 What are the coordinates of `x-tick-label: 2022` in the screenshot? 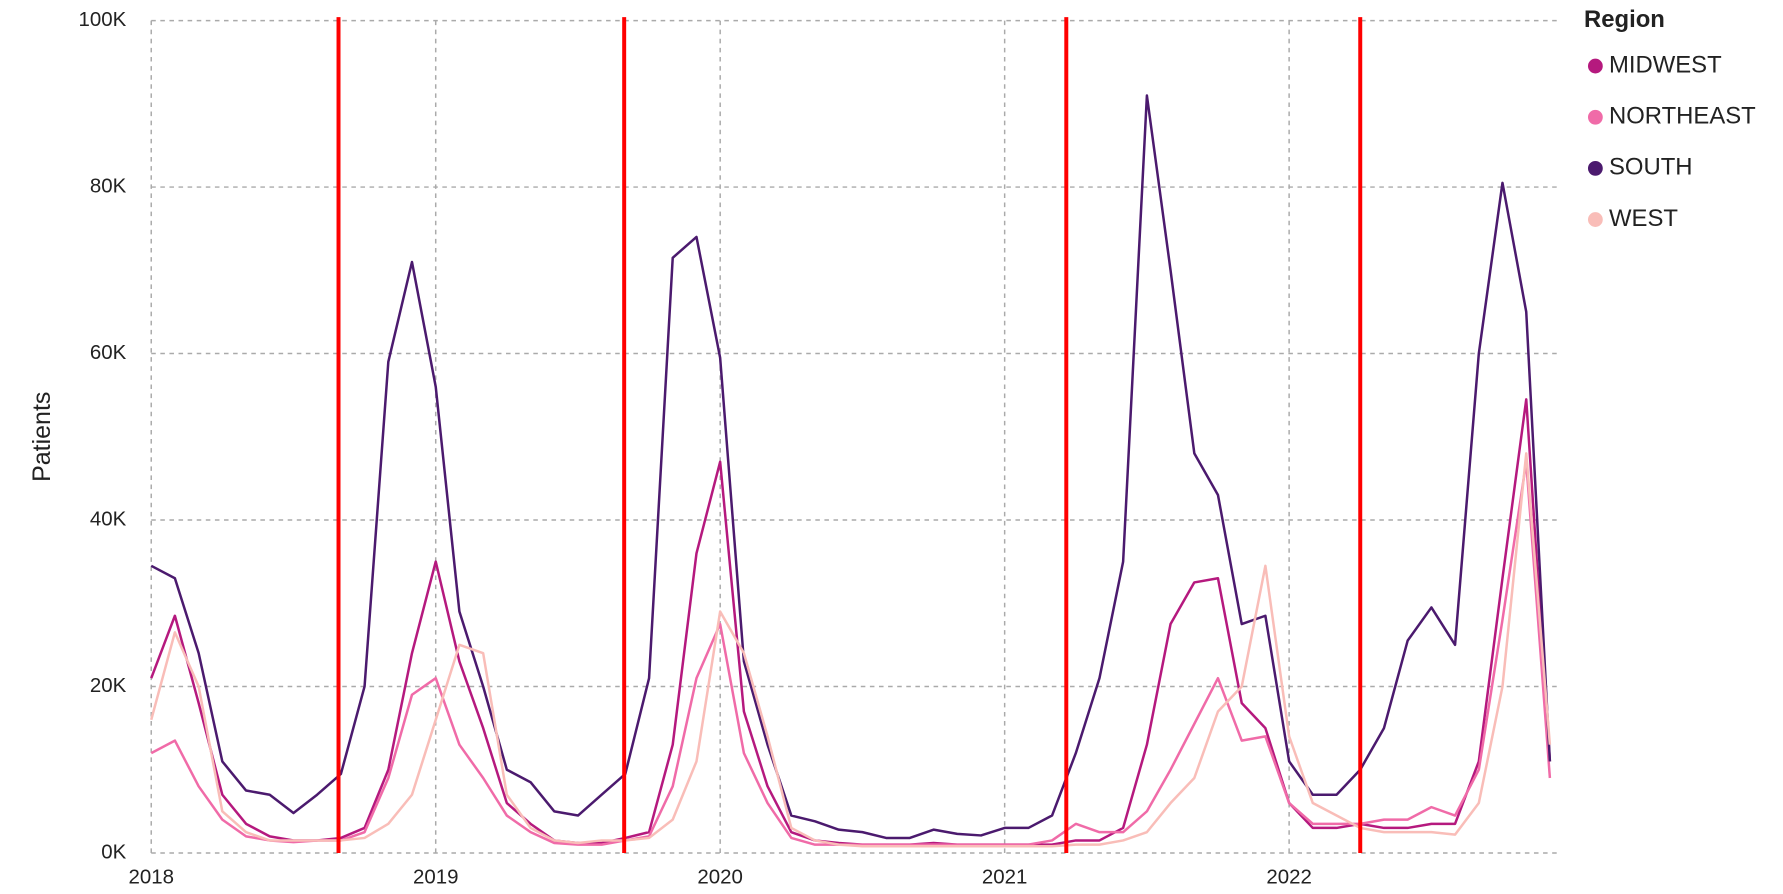 It's located at (1289, 876).